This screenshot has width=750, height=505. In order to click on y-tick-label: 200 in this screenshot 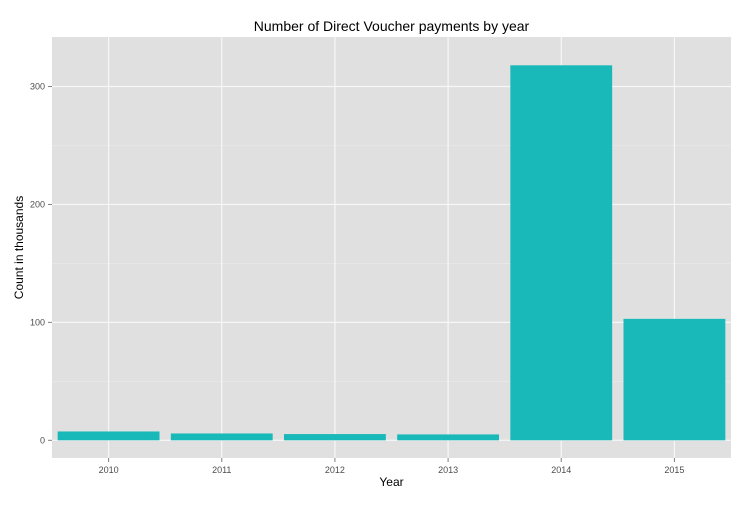, I will do `click(37, 205)`.